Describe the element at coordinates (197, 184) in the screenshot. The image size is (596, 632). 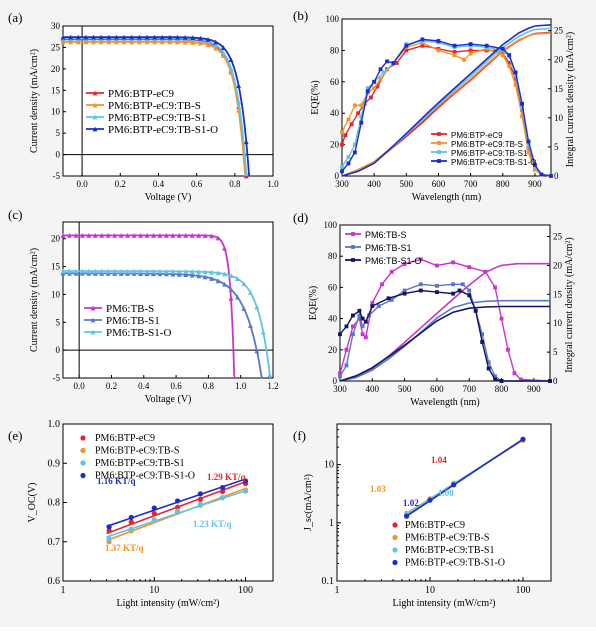
I see `x-tick-label-a: 0.6` at that location.